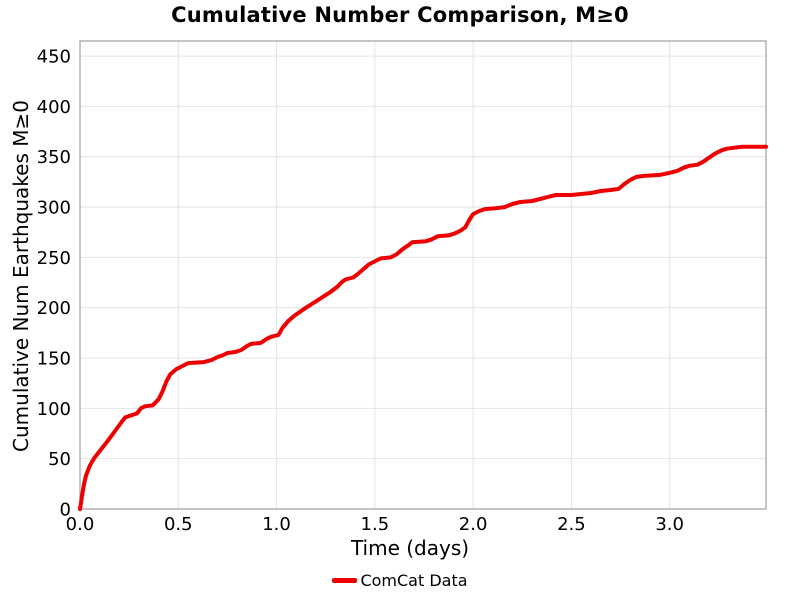 The height and width of the screenshot is (600, 800). What do you see at coordinates (59, 459) in the screenshot?
I see `y-tick-label: 50` at bounding box center [59, 459].